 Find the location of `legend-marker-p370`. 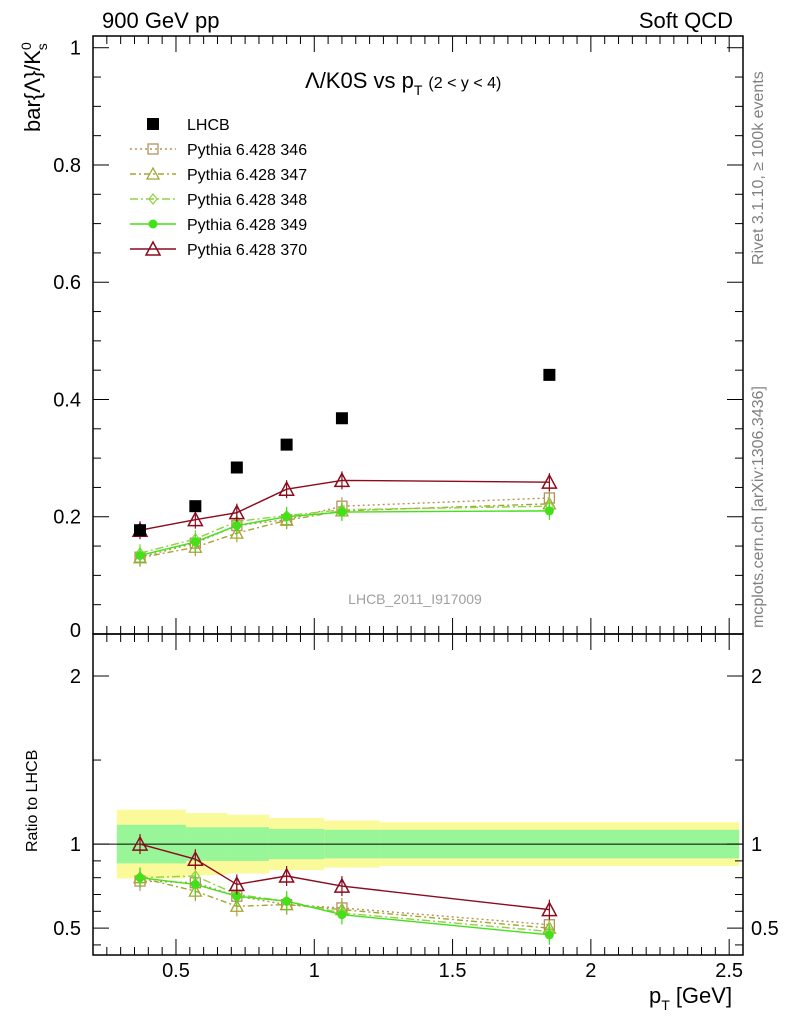

legend-marker-p370 is located at coordinates (153, 248).